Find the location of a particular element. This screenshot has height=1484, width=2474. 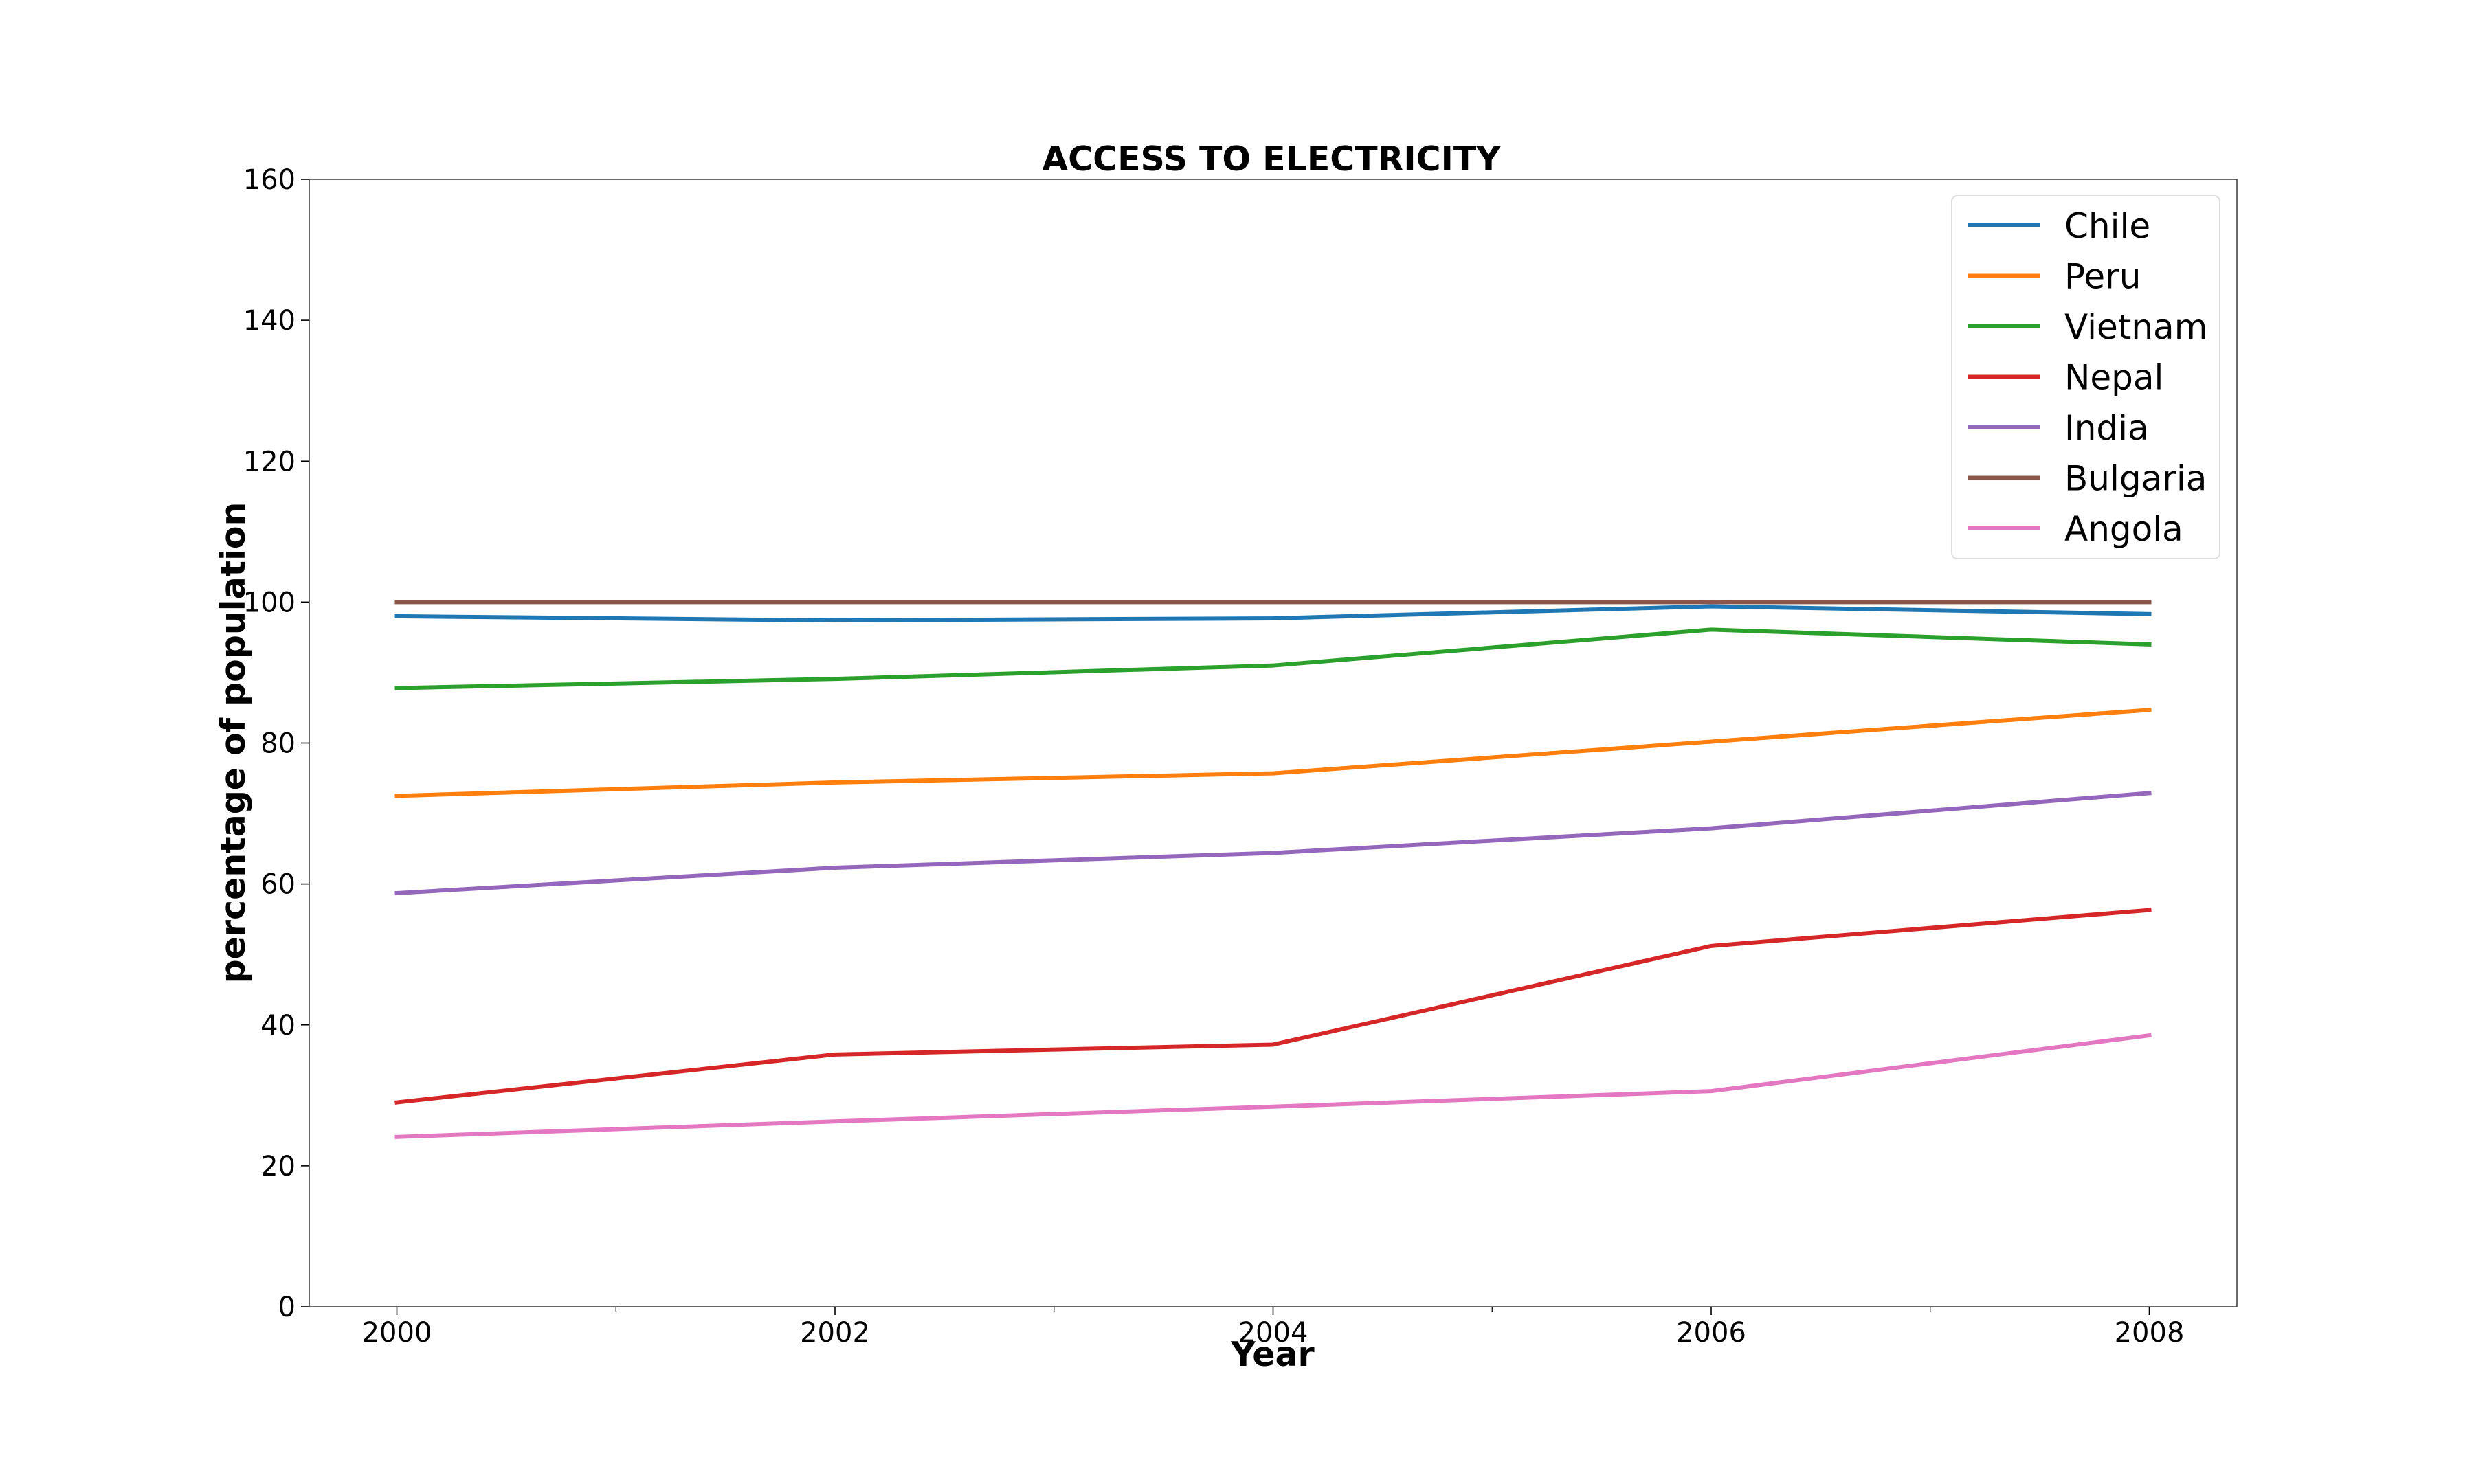

legend-label-peru: Peru is located at coordinates (2102, 277).